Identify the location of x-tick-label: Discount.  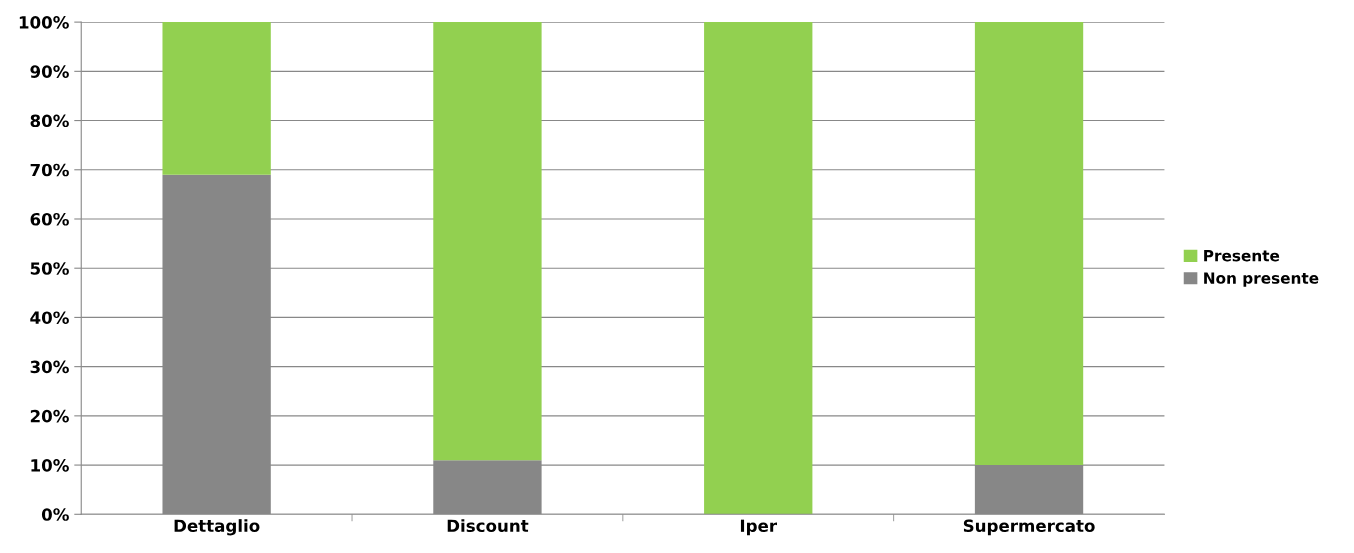
(488, 526).